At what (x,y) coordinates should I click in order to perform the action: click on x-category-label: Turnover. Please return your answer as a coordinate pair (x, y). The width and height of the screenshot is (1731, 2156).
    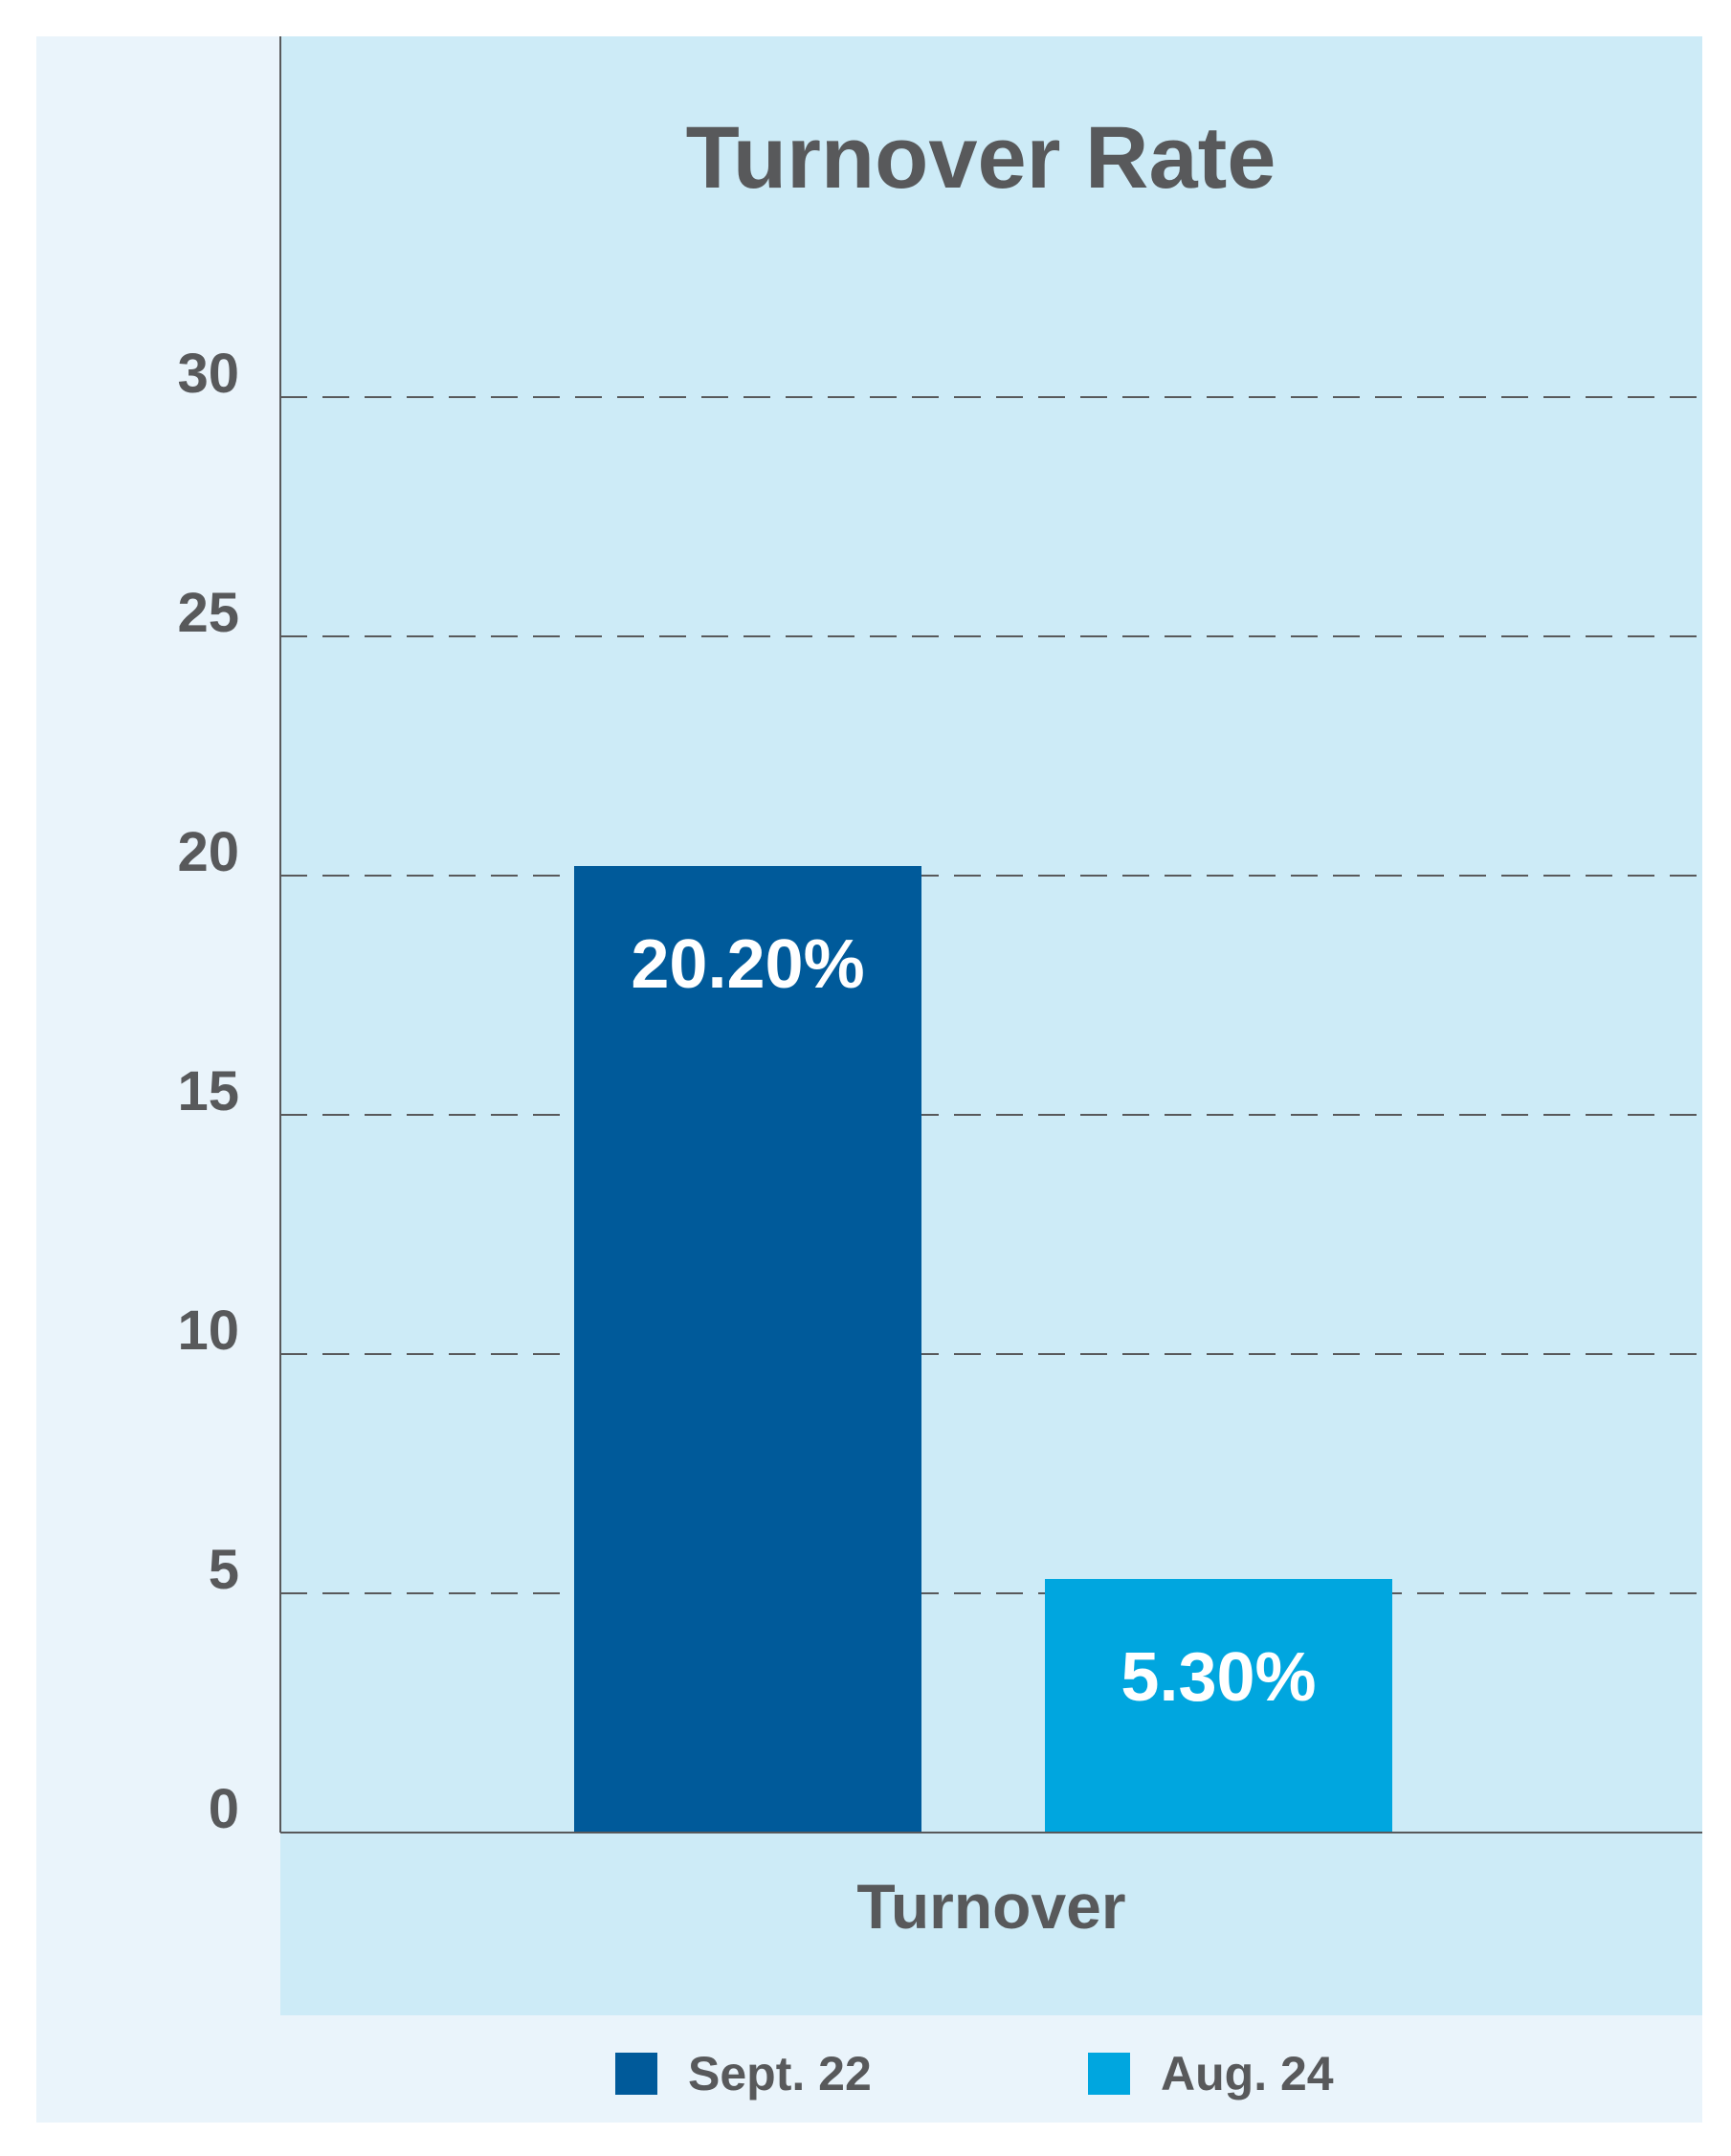
    Looking at the image, I should click on (991, 1906).